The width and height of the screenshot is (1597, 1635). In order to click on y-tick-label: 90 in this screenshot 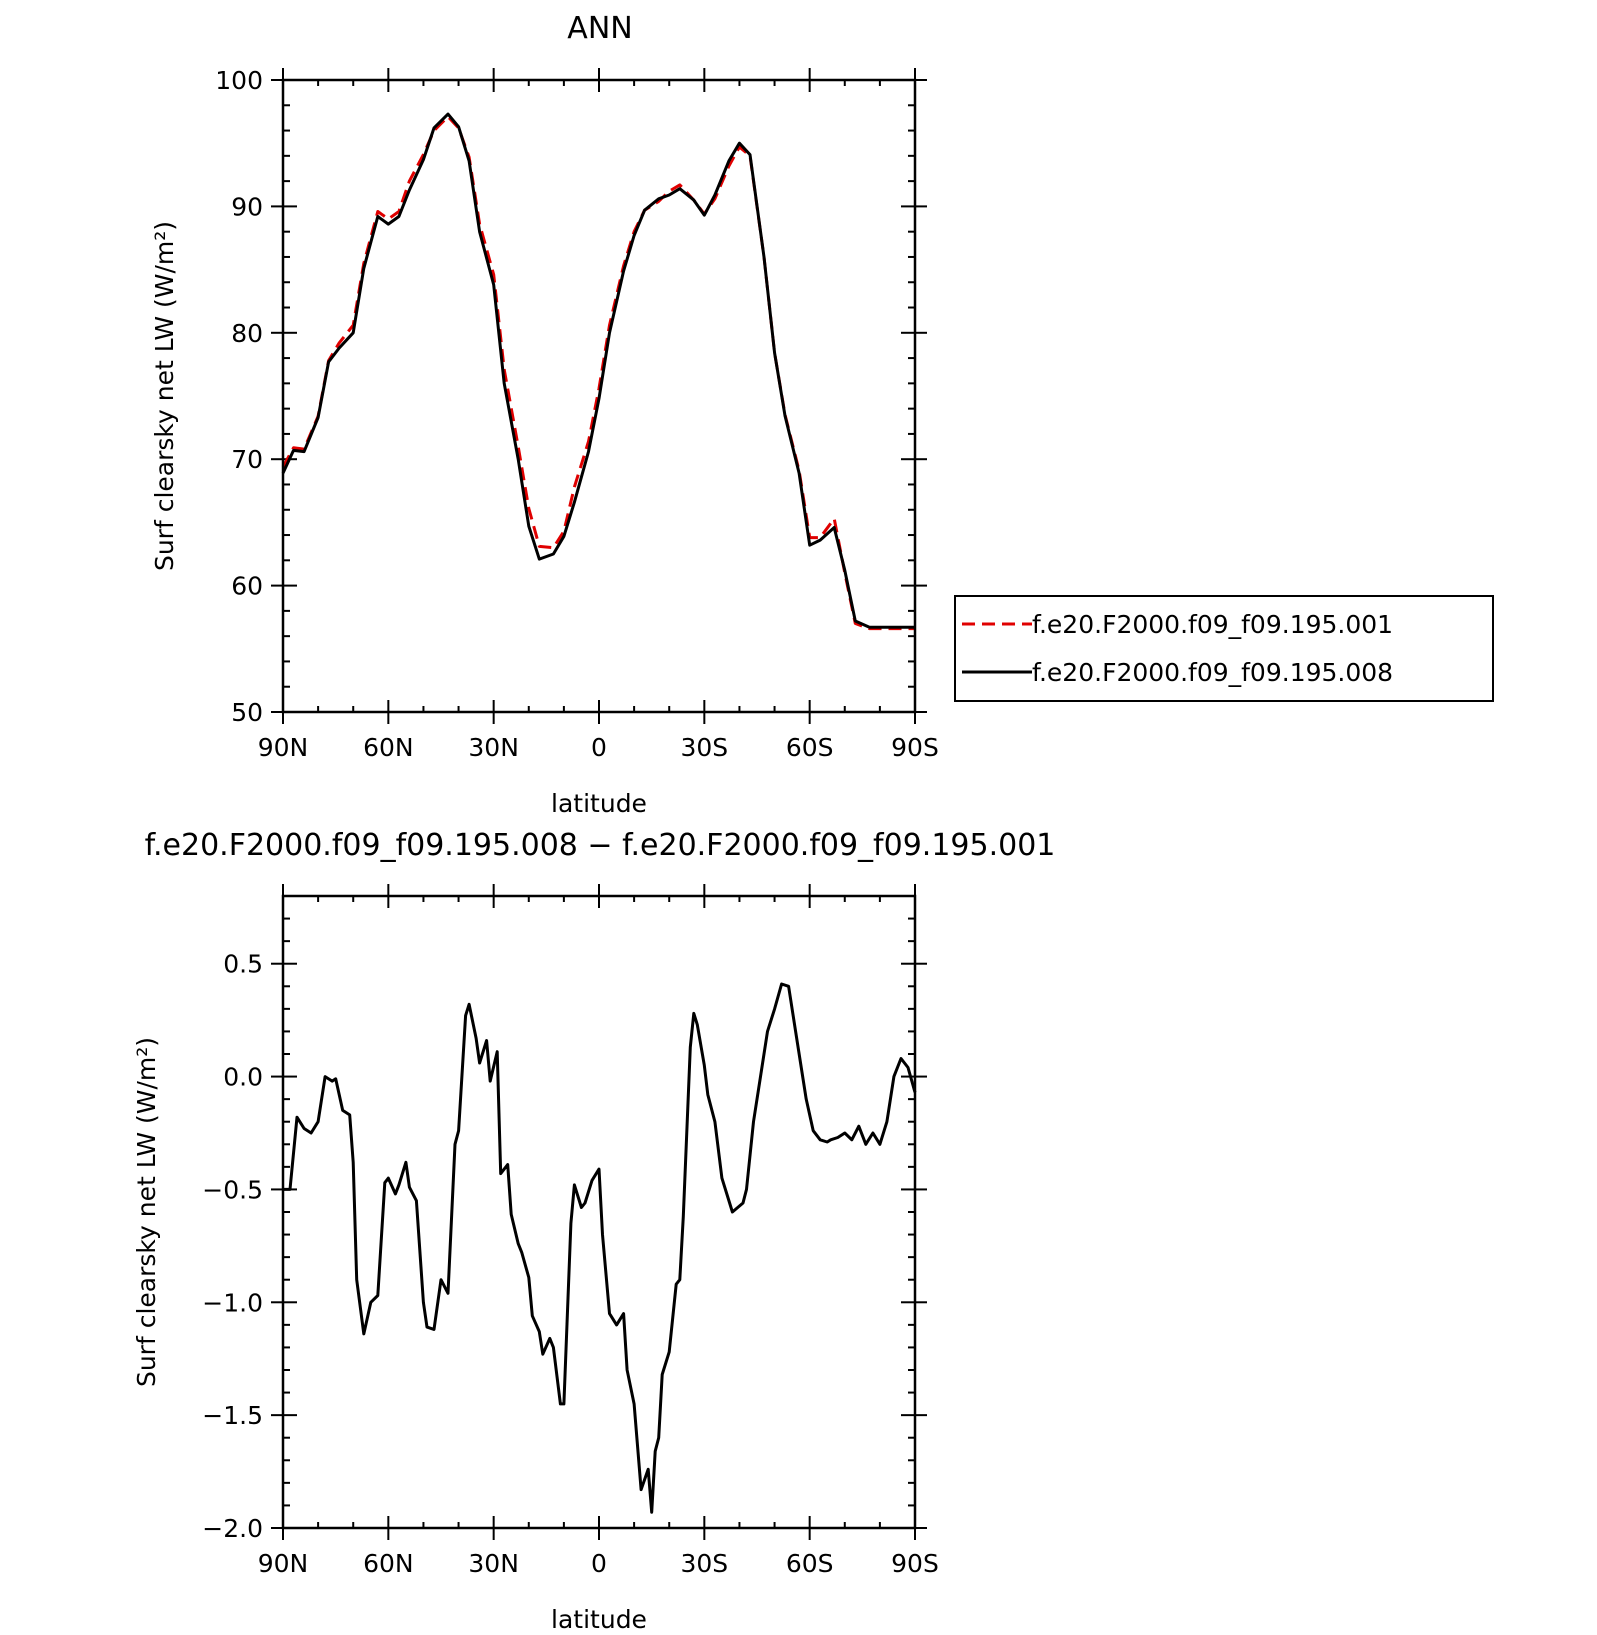, I will do `click(247, 206)`.